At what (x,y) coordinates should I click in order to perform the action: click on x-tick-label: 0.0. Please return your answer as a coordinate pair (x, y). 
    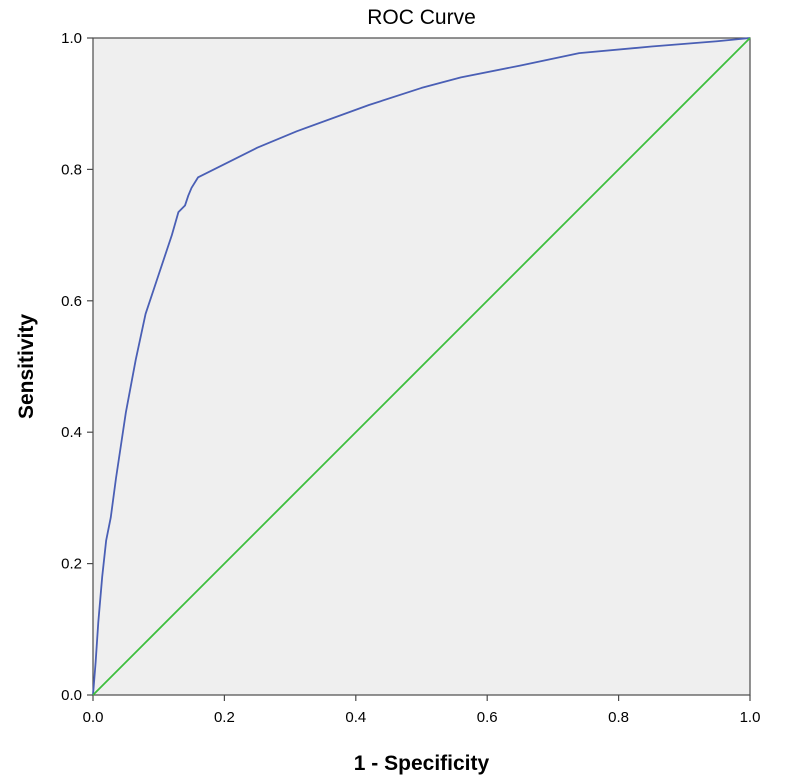
    Looking at the image, I should click on (93, 717).